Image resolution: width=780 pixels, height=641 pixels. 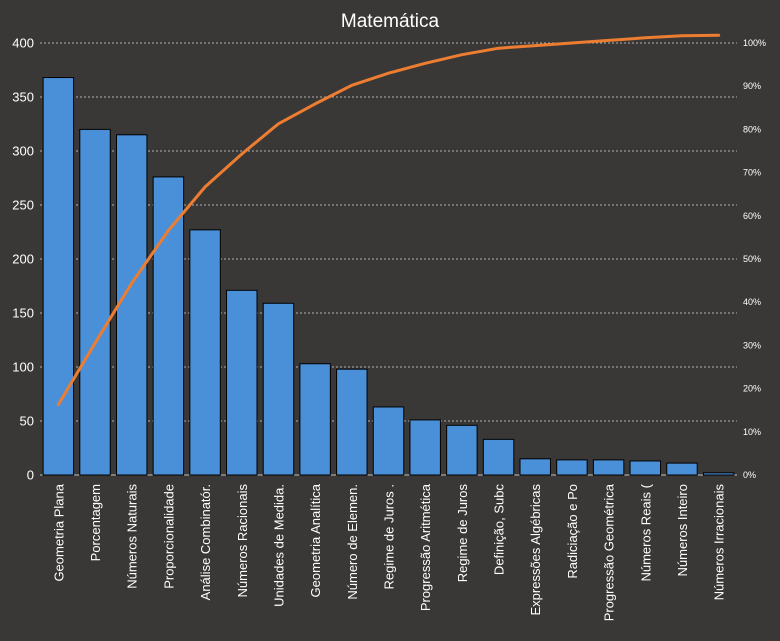 I want to click on y-tick-label: 250, so click(x=23, y=205).